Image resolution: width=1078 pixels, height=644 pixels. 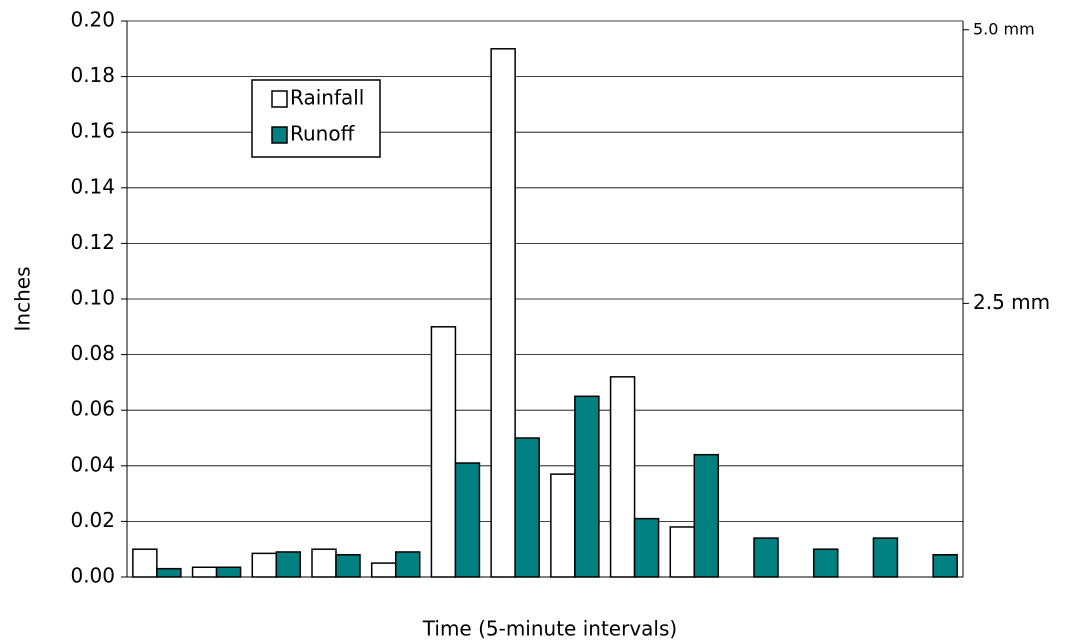 What do you see at coordinates (327, 98) in the screenshot?
I see `legend-label: Rainfall` at bounding box center [327, 98].